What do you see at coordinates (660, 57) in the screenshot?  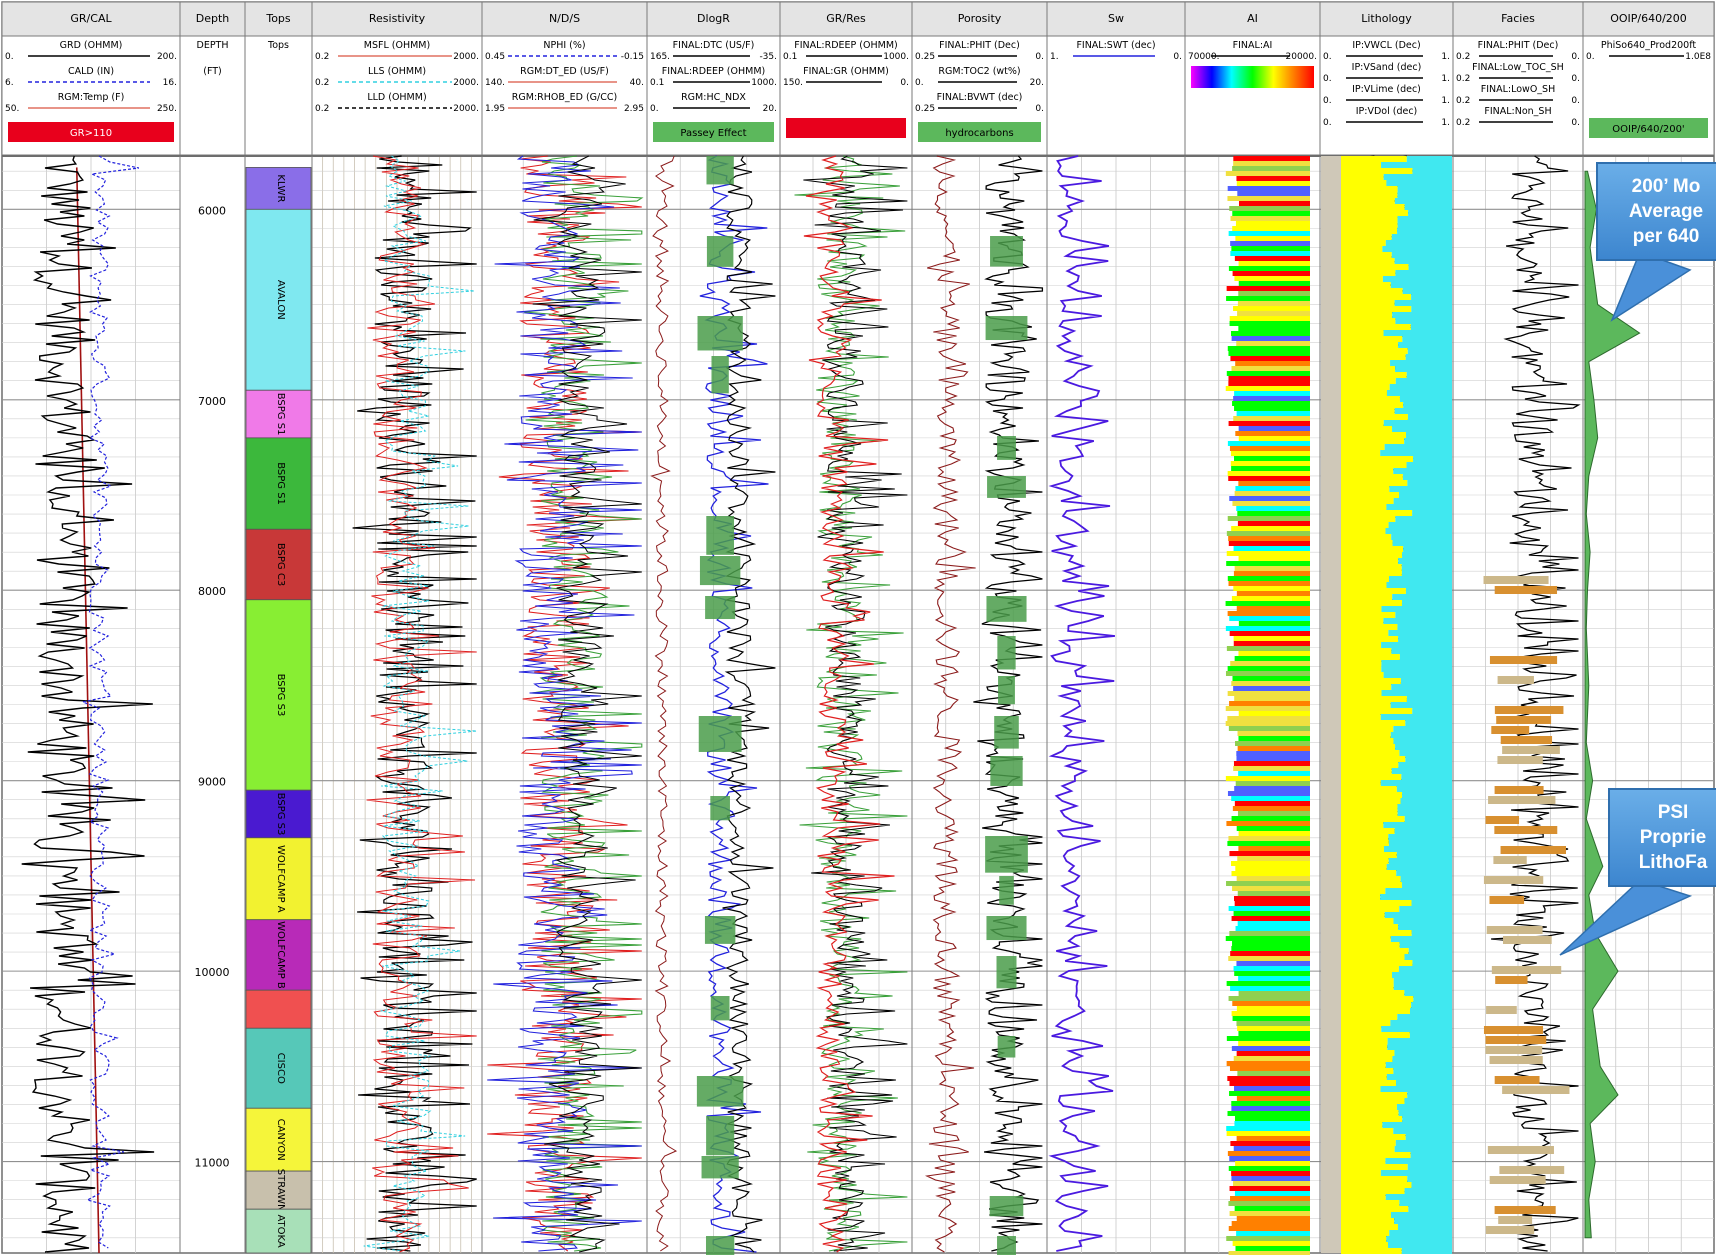 I see `curve-min: 165.` at bounding box center [660, 57].